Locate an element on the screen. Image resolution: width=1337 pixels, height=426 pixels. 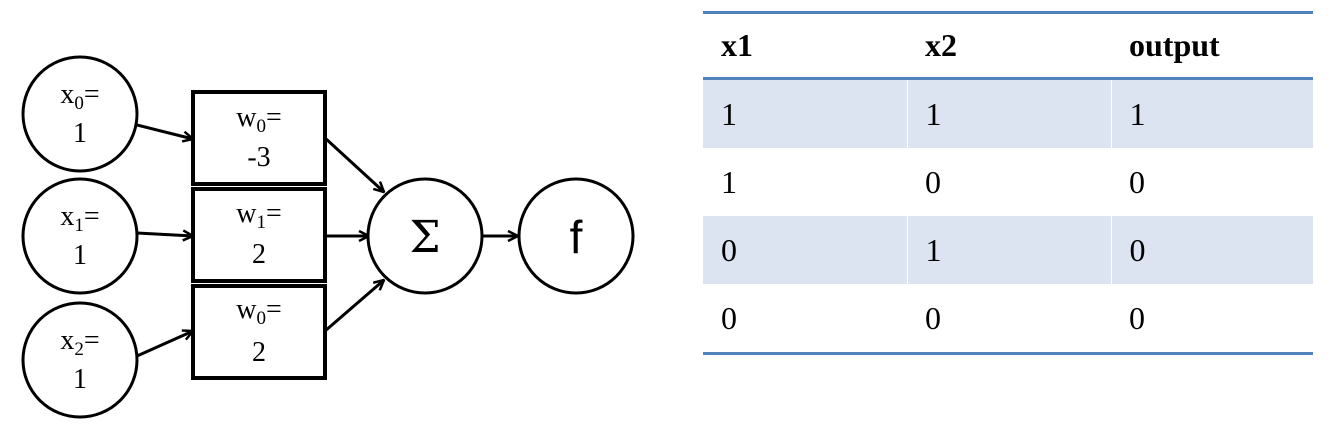
weight-box-1: w1= 2 is located at coordinates (259, 235).